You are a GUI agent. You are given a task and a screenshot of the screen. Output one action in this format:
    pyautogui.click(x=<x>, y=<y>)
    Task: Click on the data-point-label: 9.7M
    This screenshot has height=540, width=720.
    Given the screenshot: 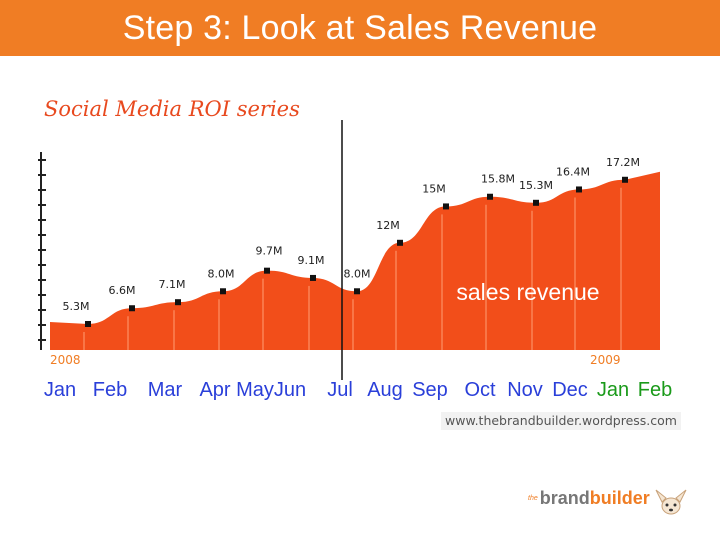 What is the action you would take?
    pyautogui.click(x=269, y=251)
    